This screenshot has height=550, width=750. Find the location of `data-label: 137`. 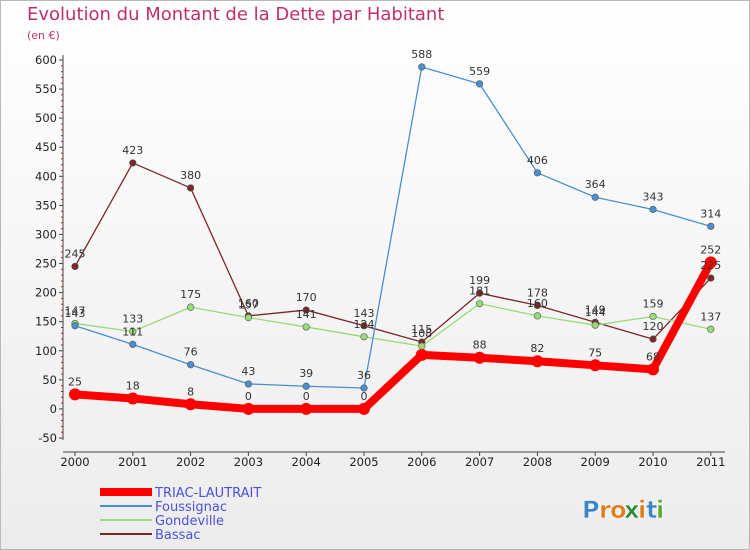

data-label: 137 is located at coordinates (710, 316).